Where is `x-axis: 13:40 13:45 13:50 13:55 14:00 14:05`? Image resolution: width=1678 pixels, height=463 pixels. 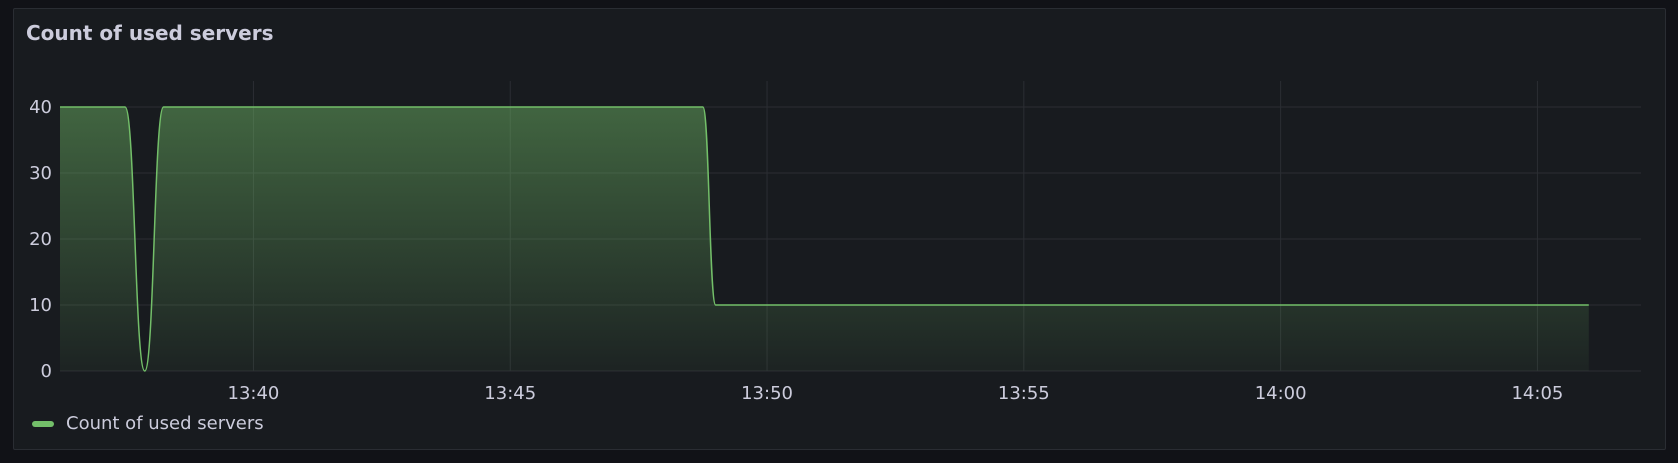 x-axis: 13:40 13:45 13:50 13:55 14:00 14:05 is located at coordinates (896, 393).